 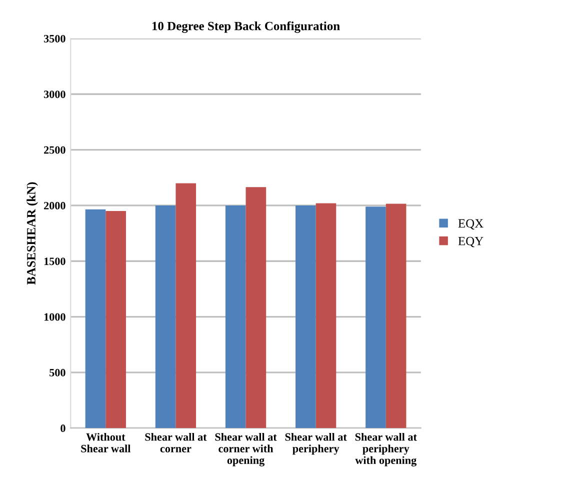 I want to click on y-tick-label: 1500, so click(x=55, y=262).